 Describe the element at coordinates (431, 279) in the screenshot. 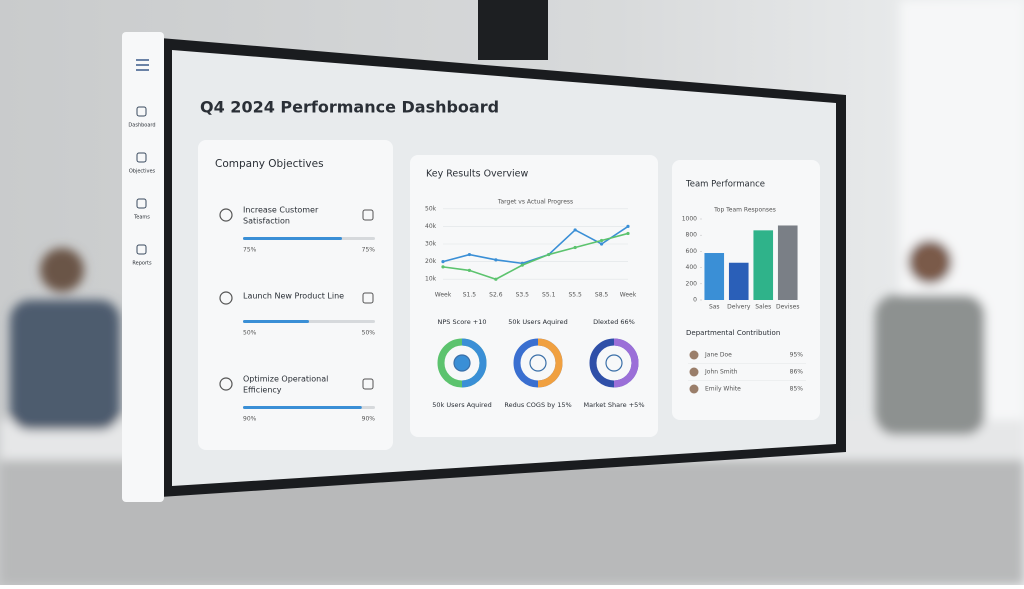

I see `y-tick-label: 10k` at that location.